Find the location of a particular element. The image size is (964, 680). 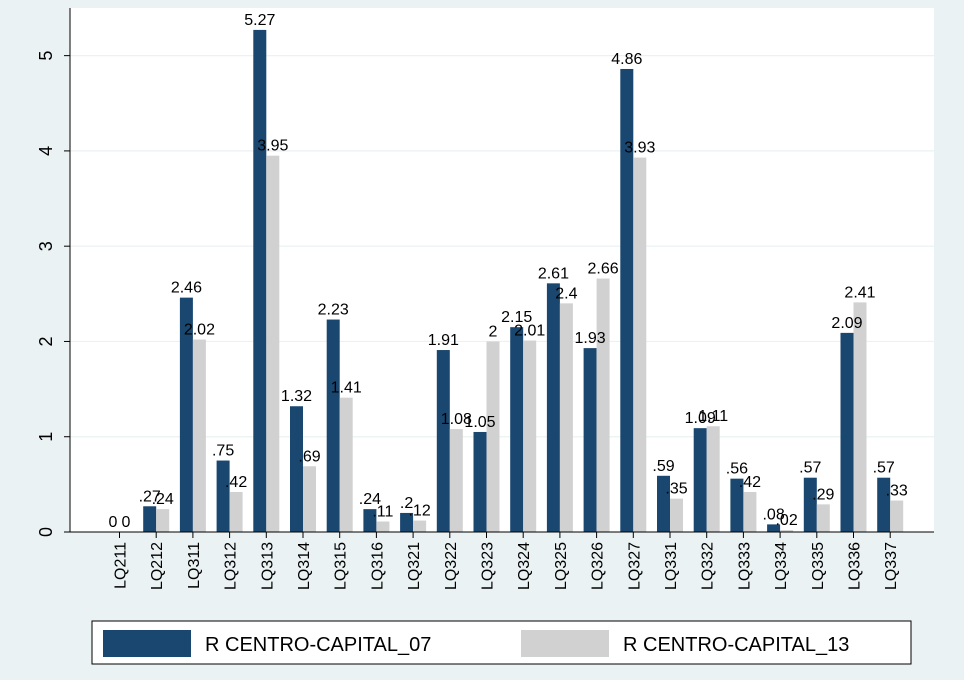

data-label-13-LQ325: 2.4 is located at coordinates (566, 293).